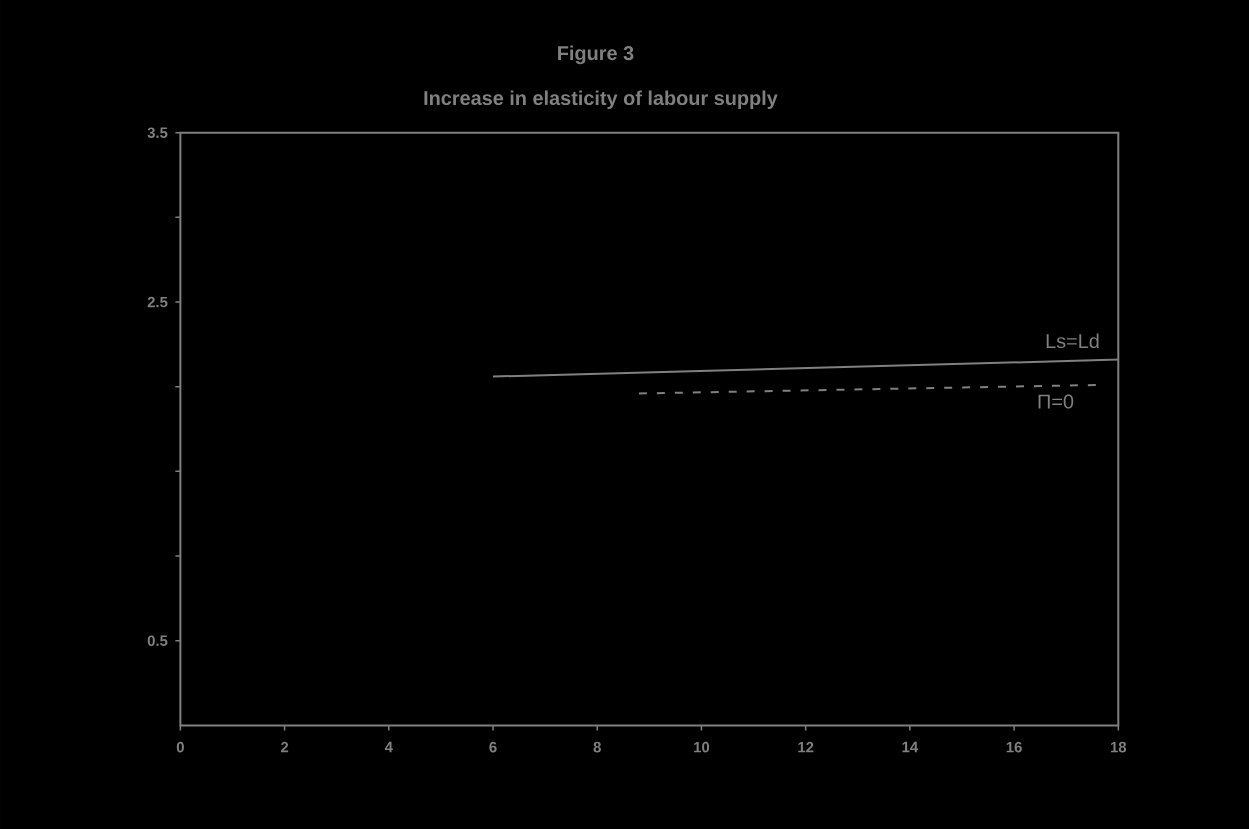 This screenshot has height=829, width=1249. I want to click on x-tick-label: 6, so click(493, 747).